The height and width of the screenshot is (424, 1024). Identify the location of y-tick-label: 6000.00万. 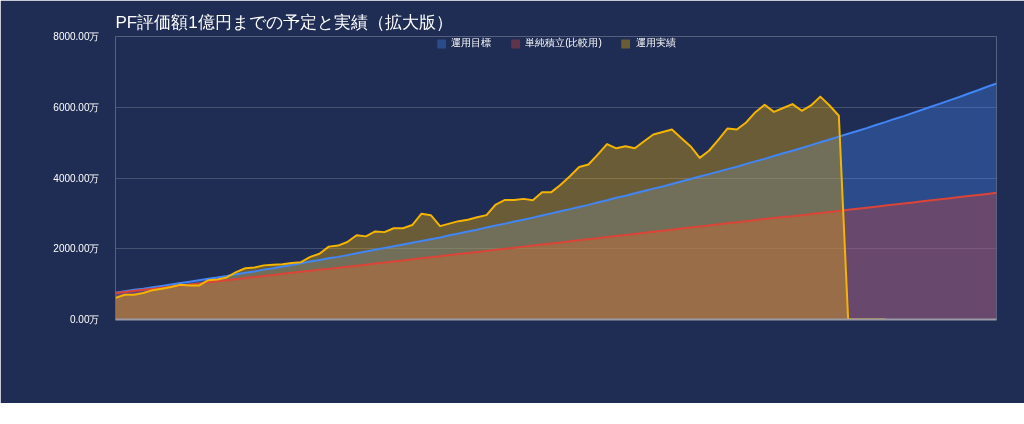
(76, 107).